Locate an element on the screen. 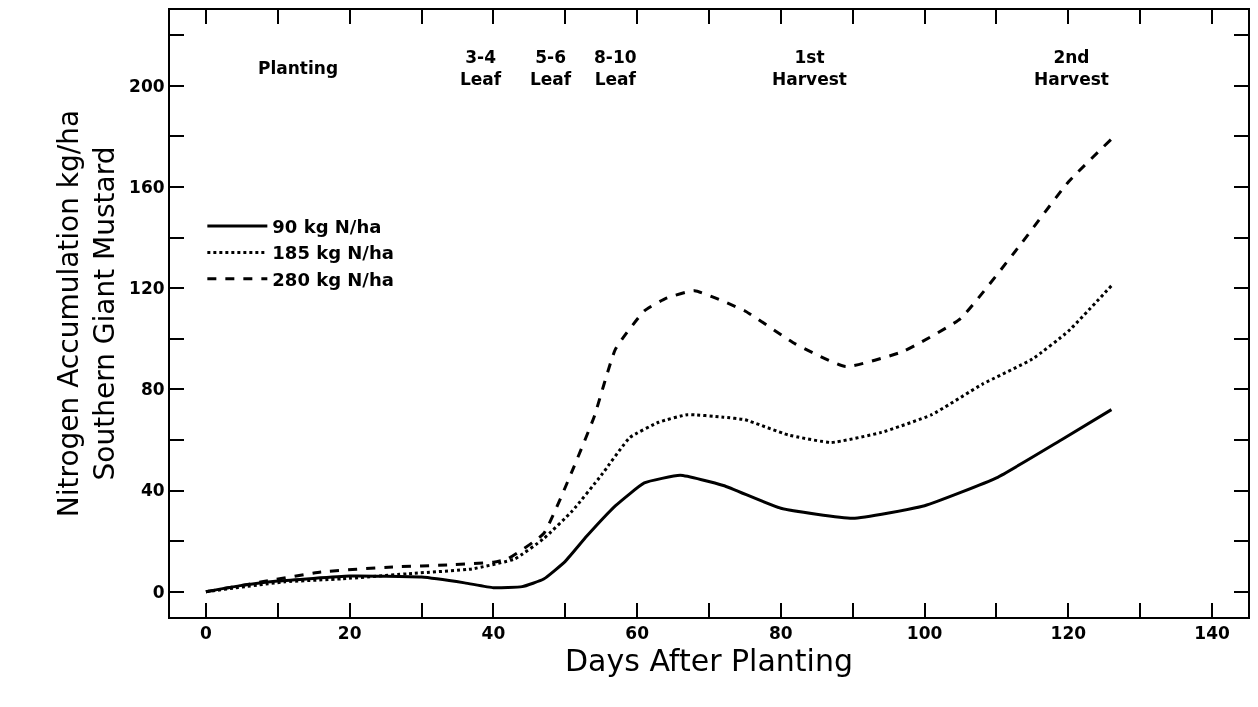  x-tick-label: 20 is located at coordinates (349, 633).